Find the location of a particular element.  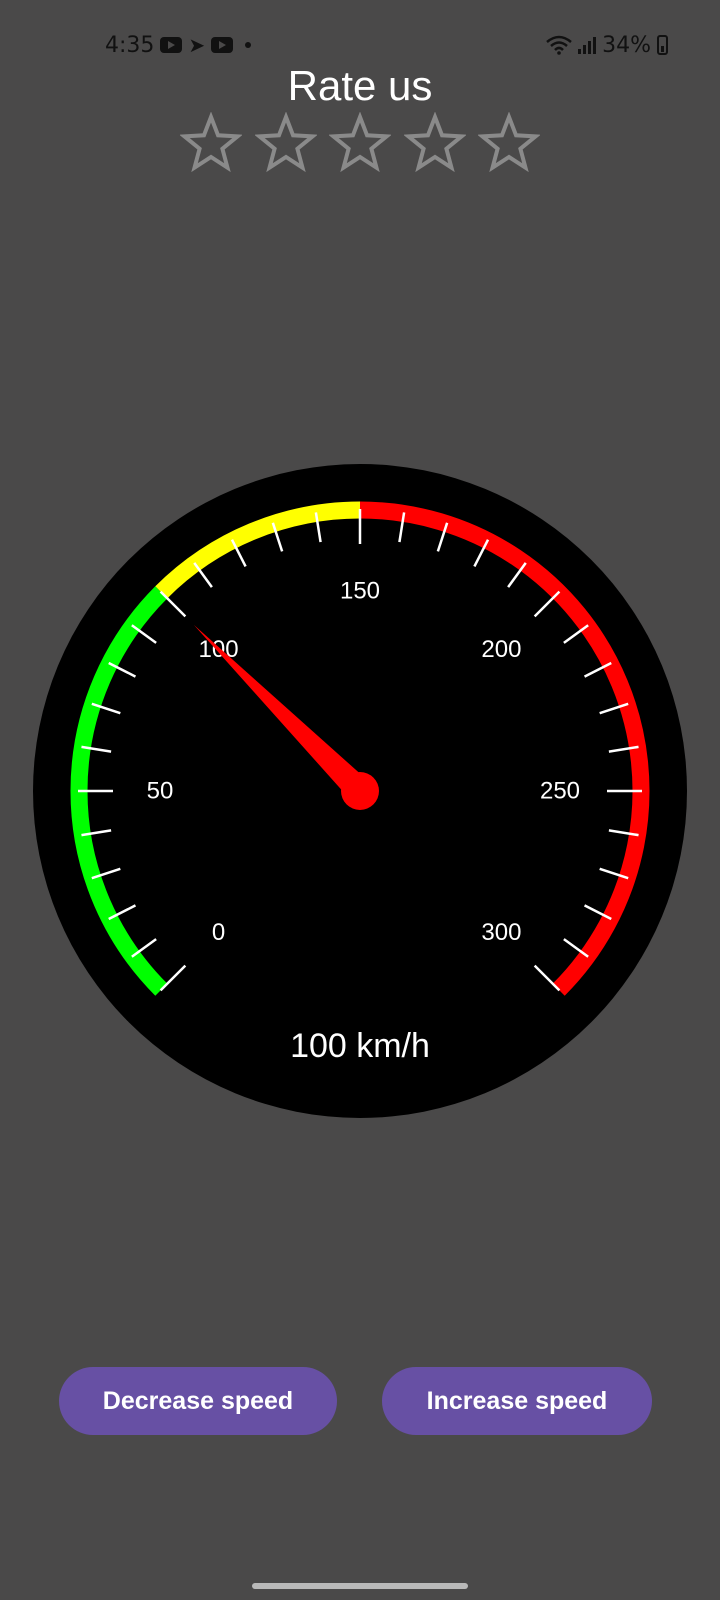

star-5-icon is located at coordinates (509, 143).